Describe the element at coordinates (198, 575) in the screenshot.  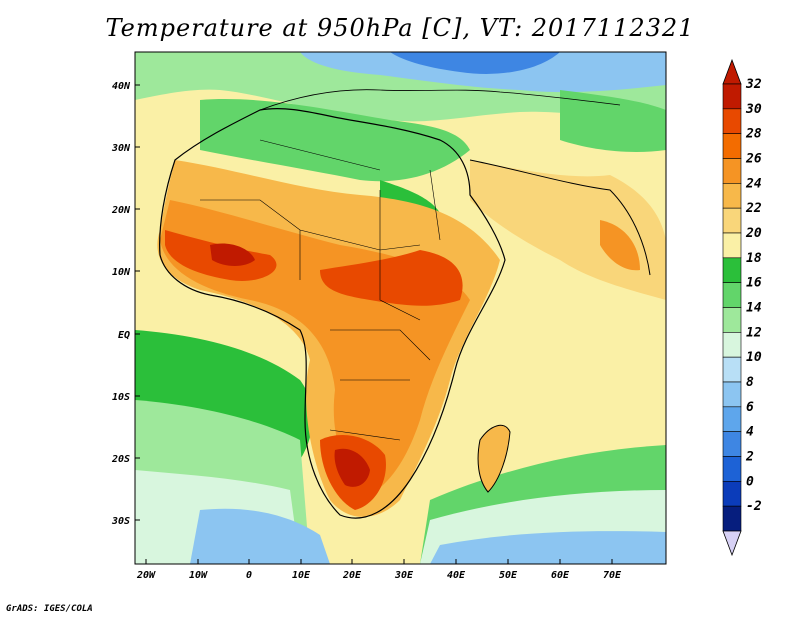
I see `lon-label-10w: 10W` at that location.